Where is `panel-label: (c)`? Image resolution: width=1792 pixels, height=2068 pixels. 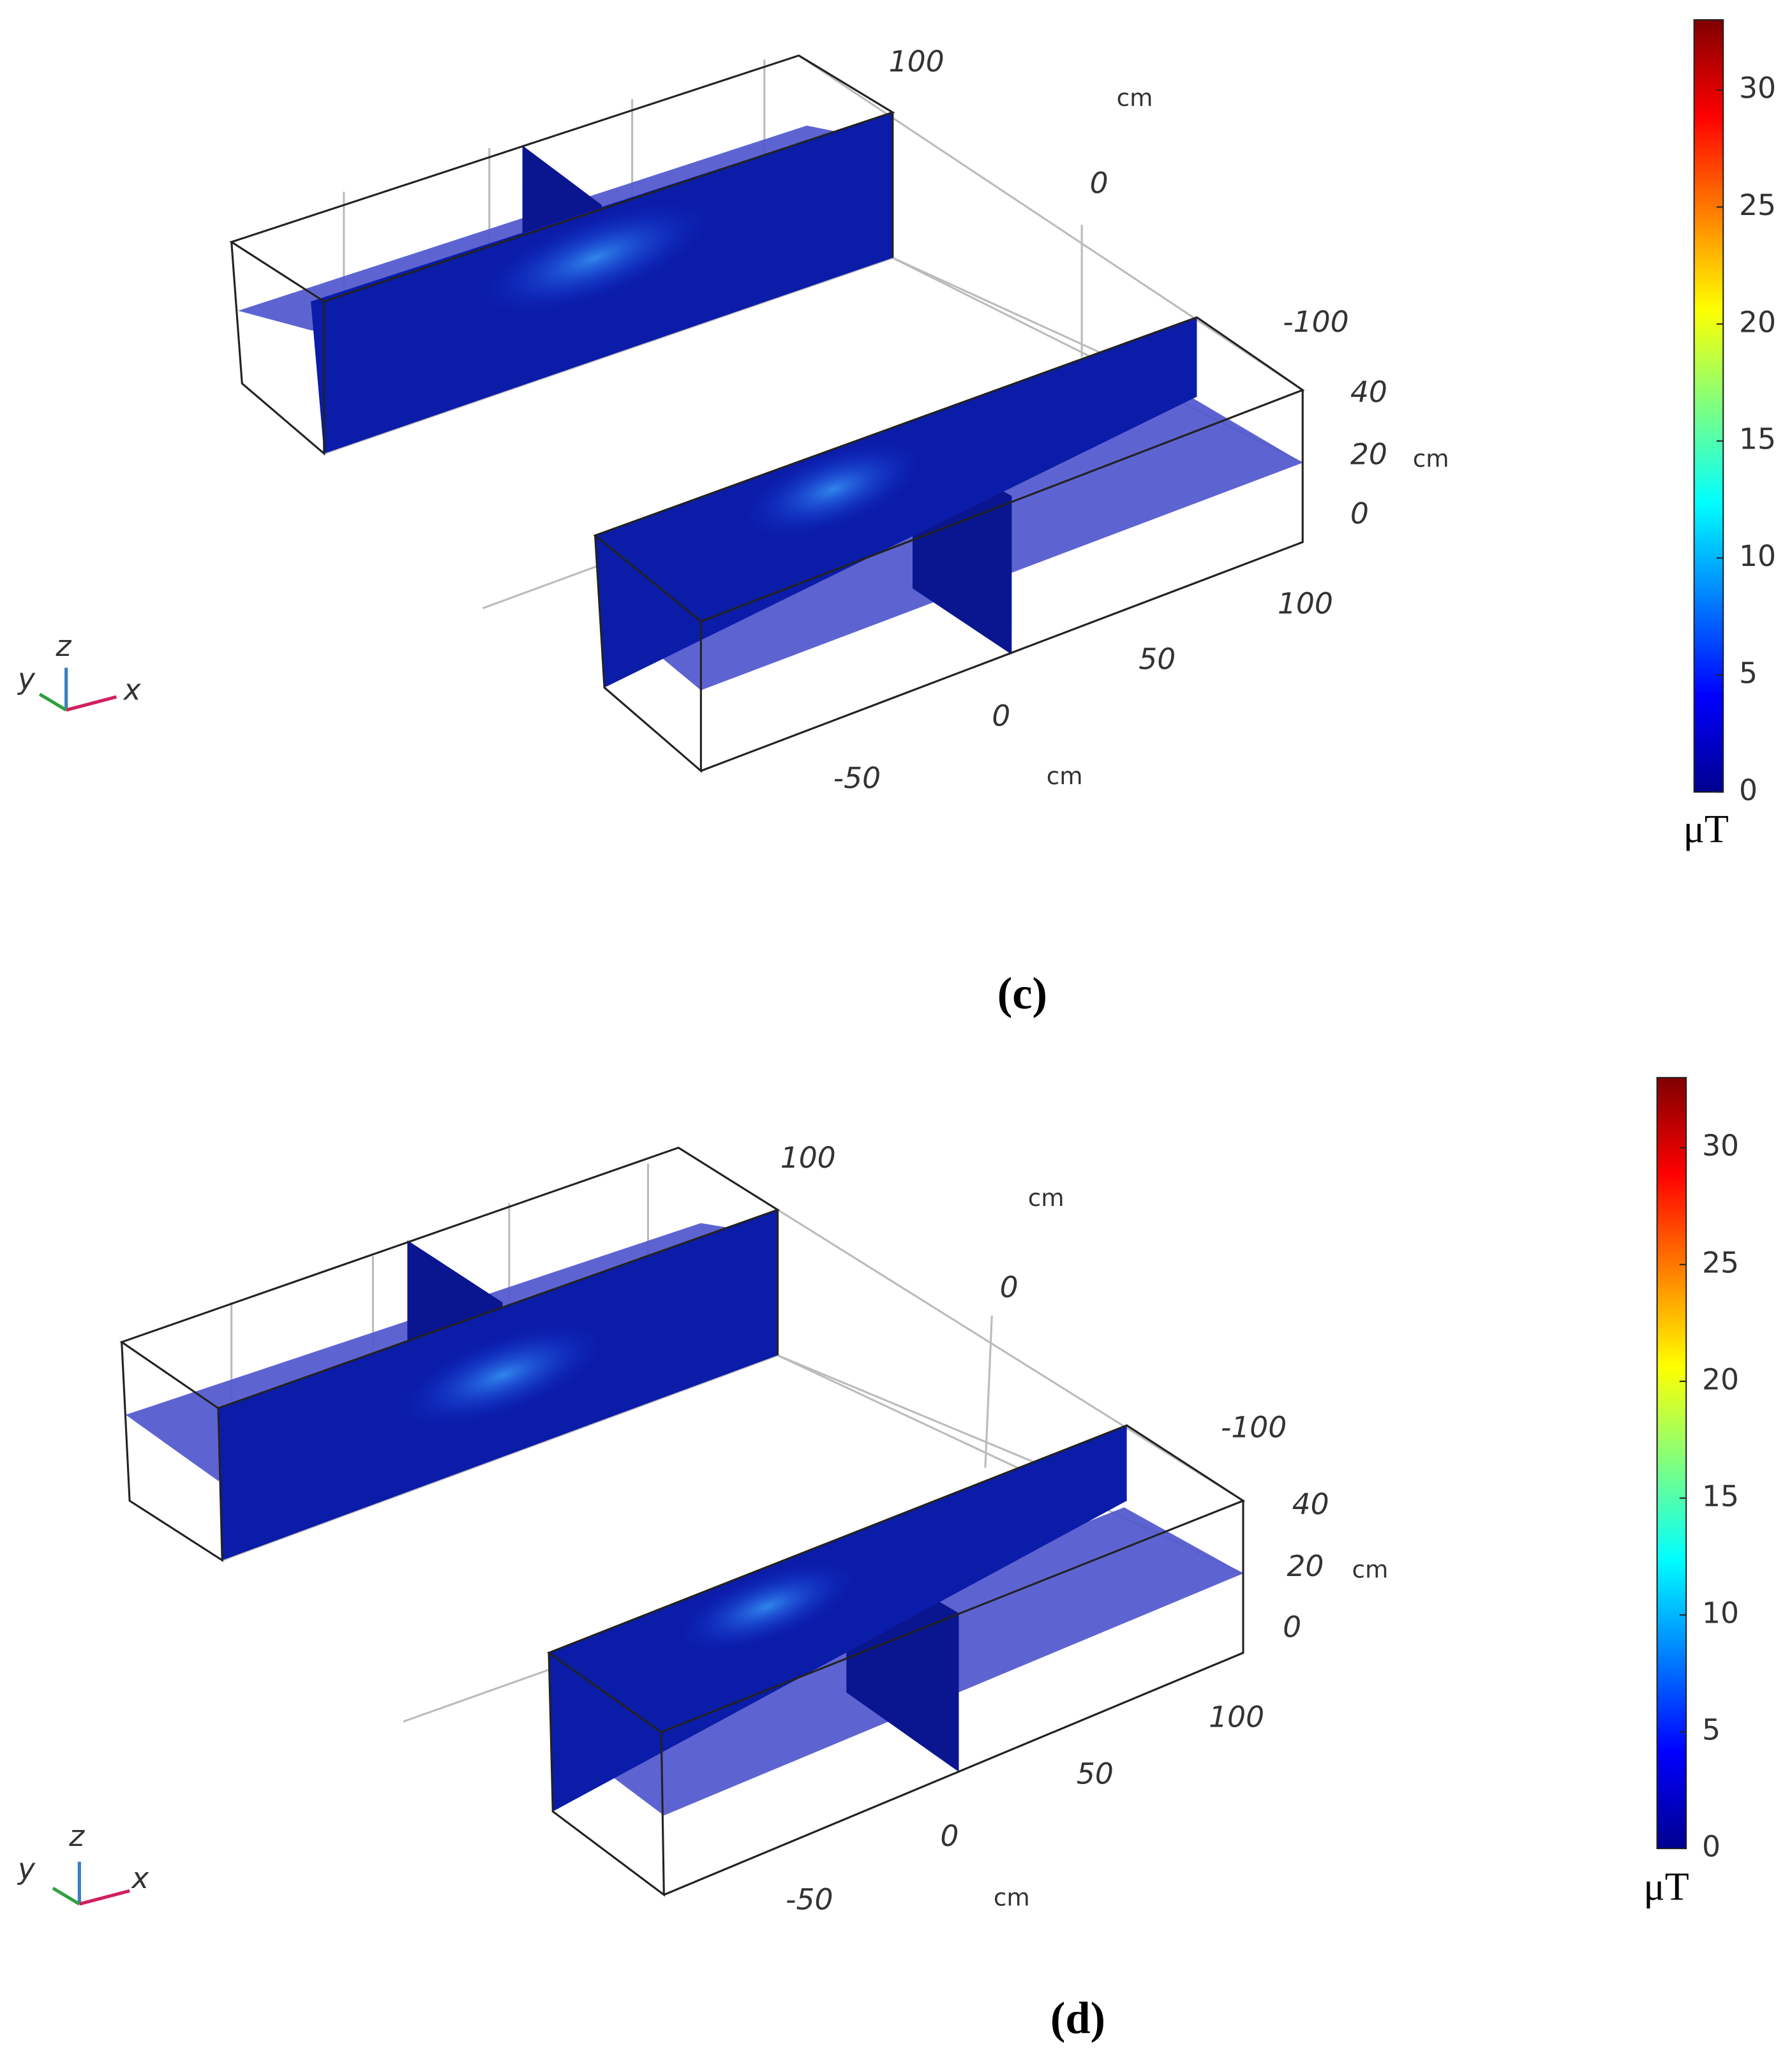
panel-label: (c) is located at coordinates (1022, 994).